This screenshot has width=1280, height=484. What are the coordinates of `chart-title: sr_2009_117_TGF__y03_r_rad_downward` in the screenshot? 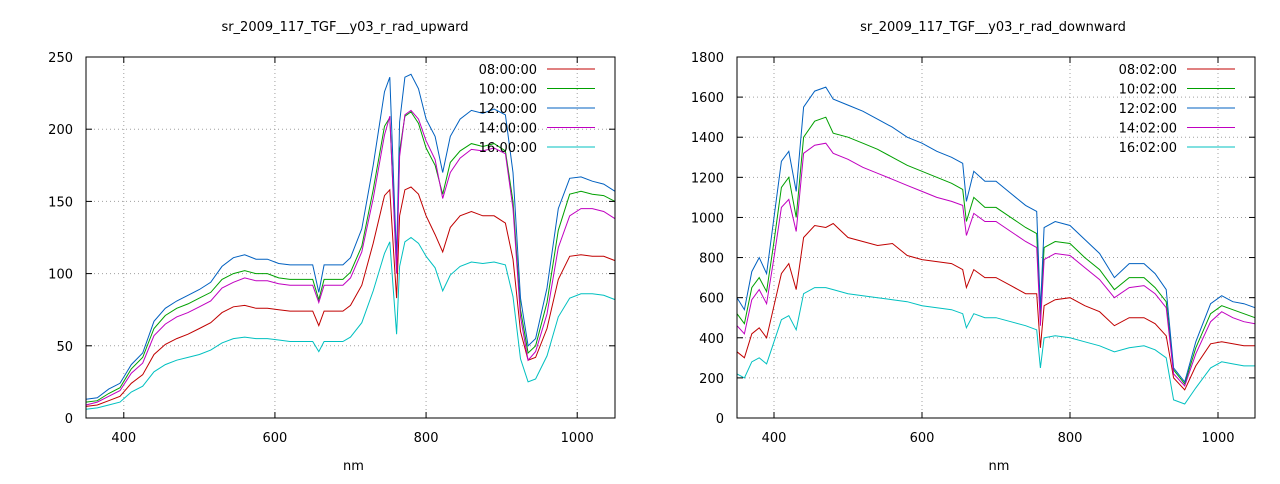 It's located at (993, 27).